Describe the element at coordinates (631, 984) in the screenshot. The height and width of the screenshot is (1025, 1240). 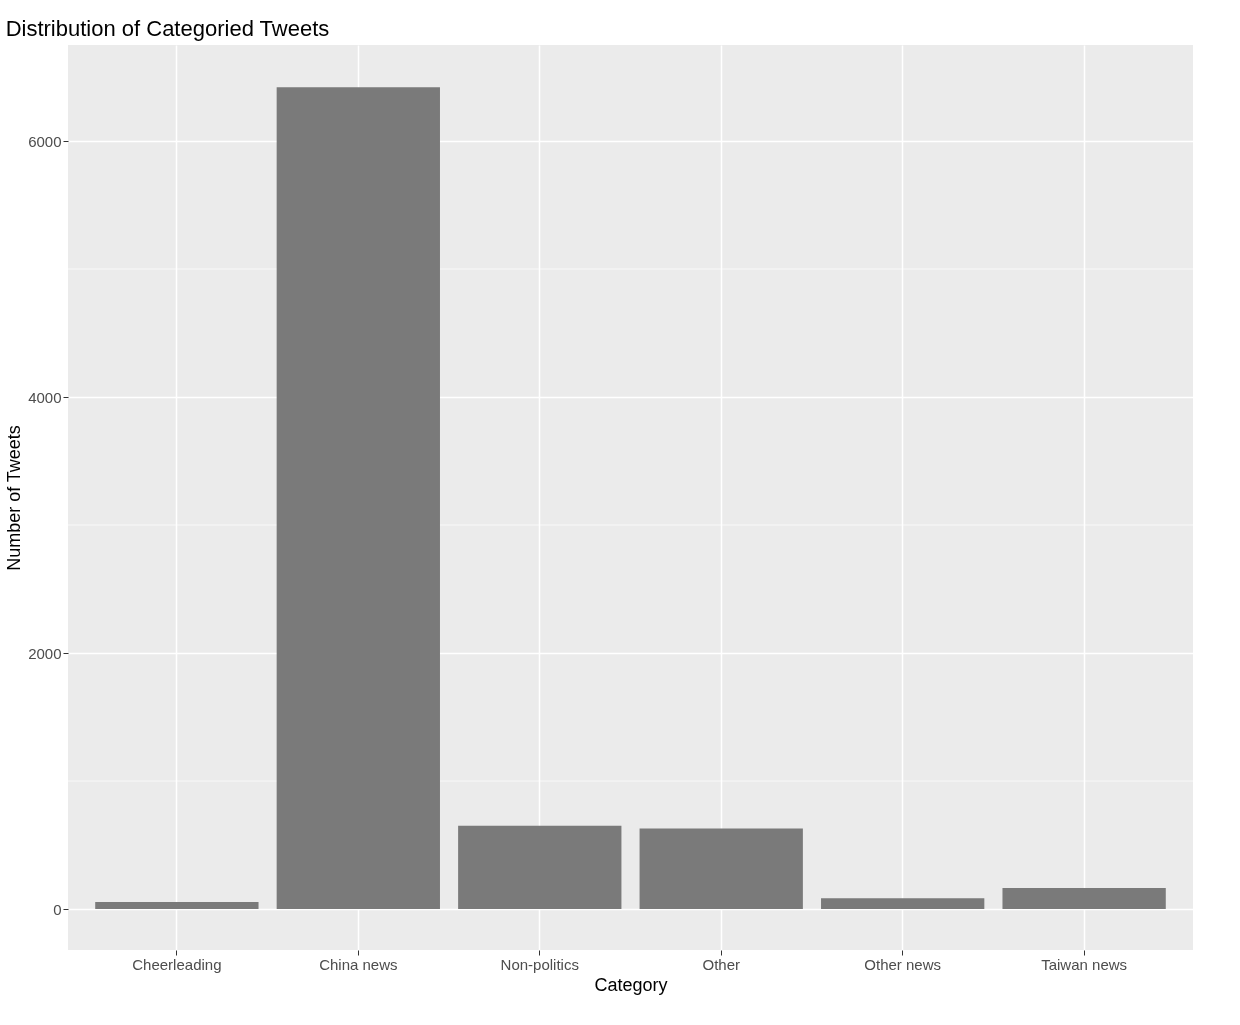
I see `x-axis-title: Category` at that location.